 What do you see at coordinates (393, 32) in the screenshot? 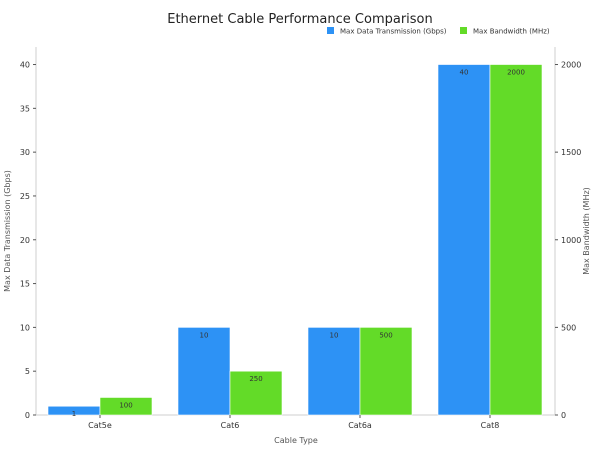
I see `legend-label-series-1: Max Data Transmission (Gbps)` at bounding box center [393, 32].